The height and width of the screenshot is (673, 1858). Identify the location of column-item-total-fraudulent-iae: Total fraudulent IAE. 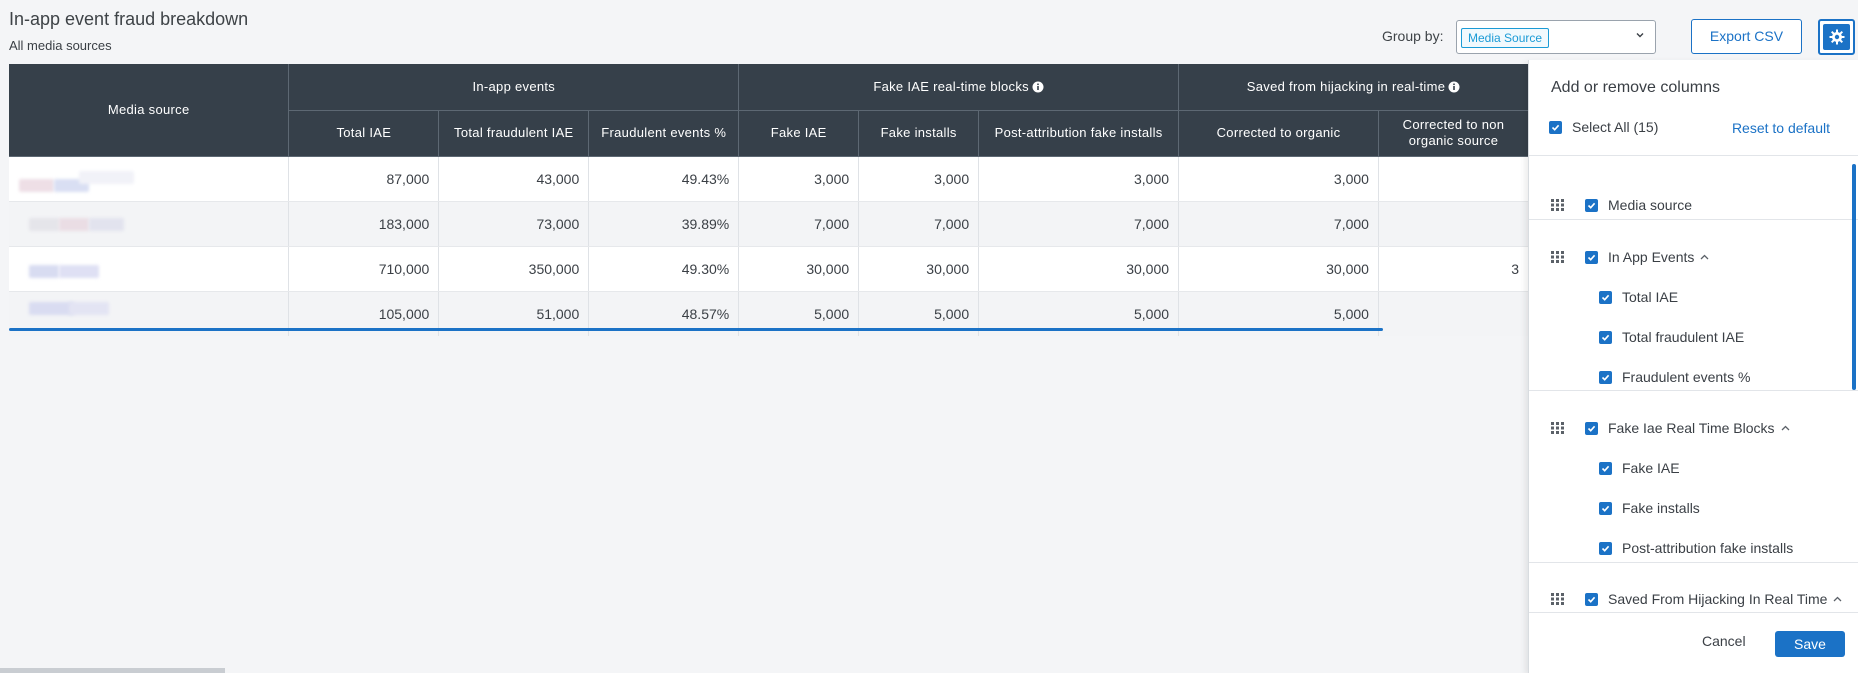
(1693, 337).